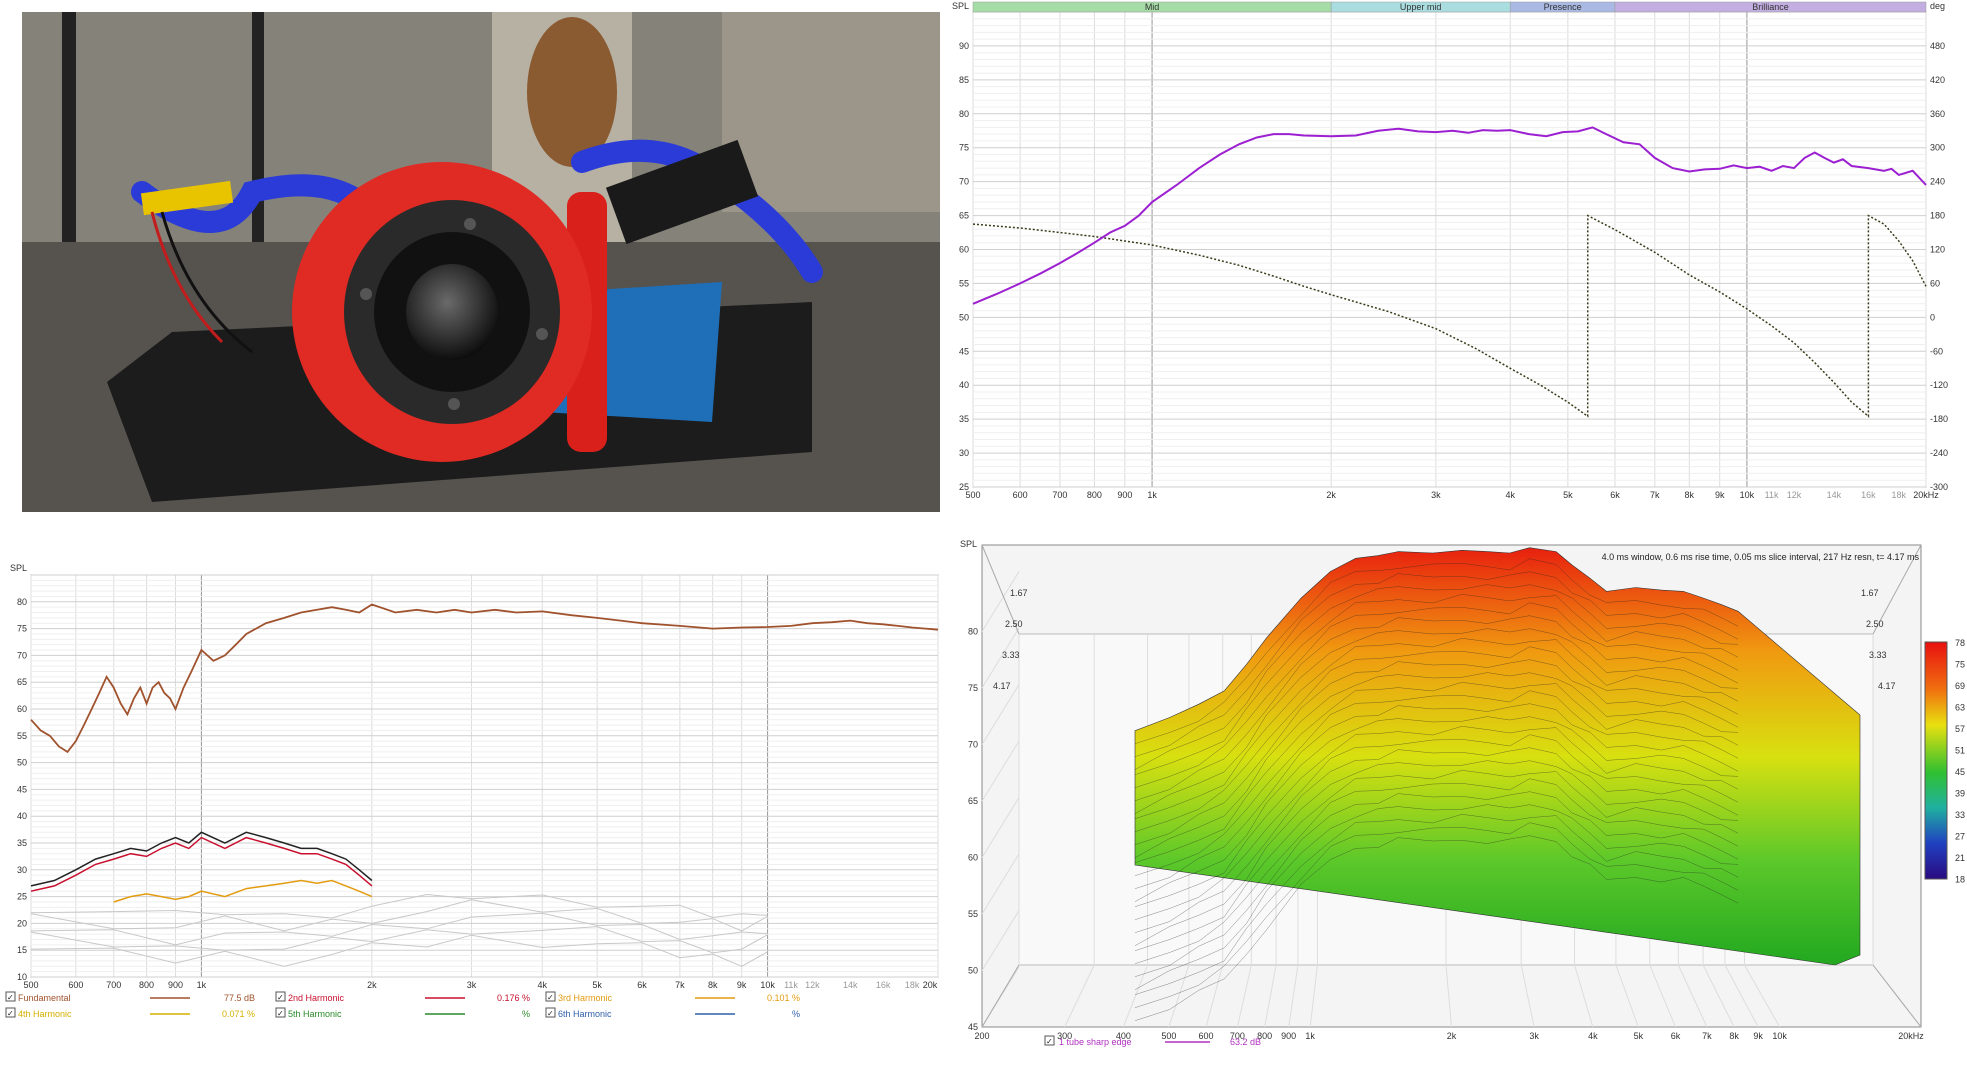 This screenshot has width=1967, height=1078. Describe the element at coordinates (1168, 1036) in the screenshot. I see `x-tick-label: 500` at that location.